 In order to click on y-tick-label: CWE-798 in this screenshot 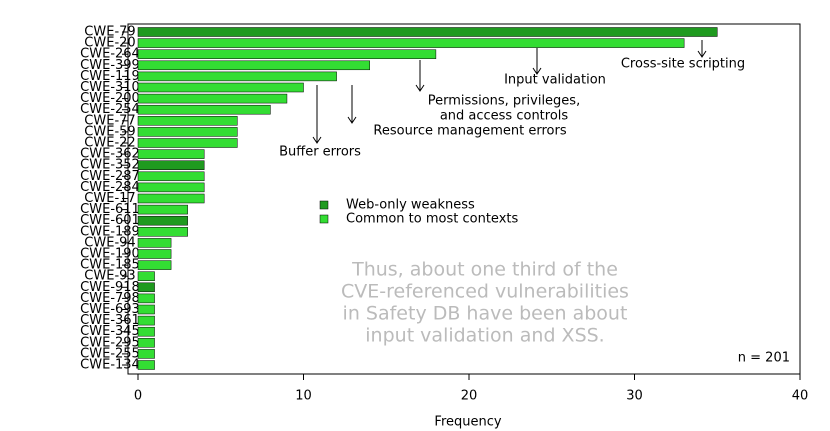, I will do `click(110, 298)`.